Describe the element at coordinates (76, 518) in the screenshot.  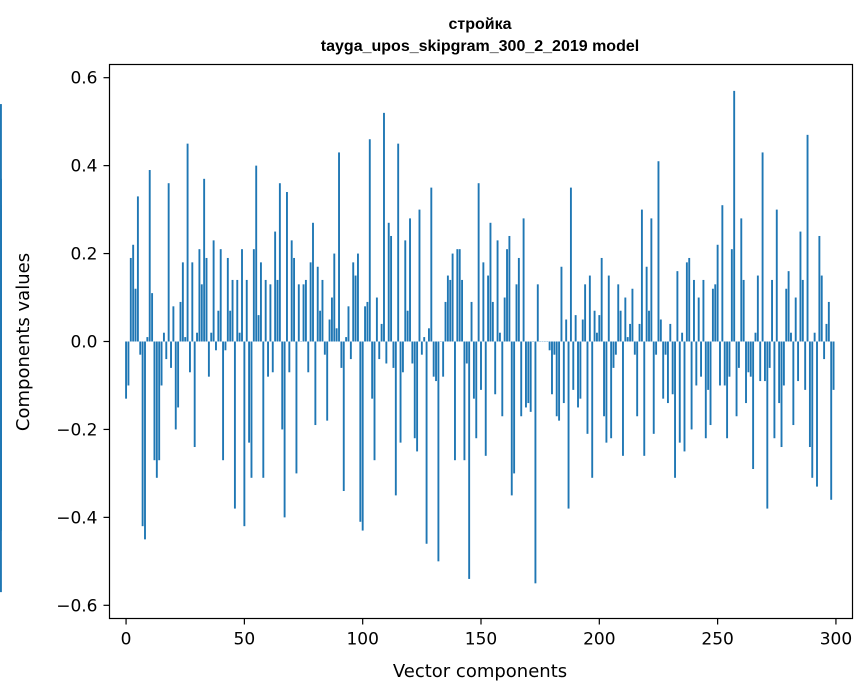
I see `y-tick-label: −0.4` at that location.